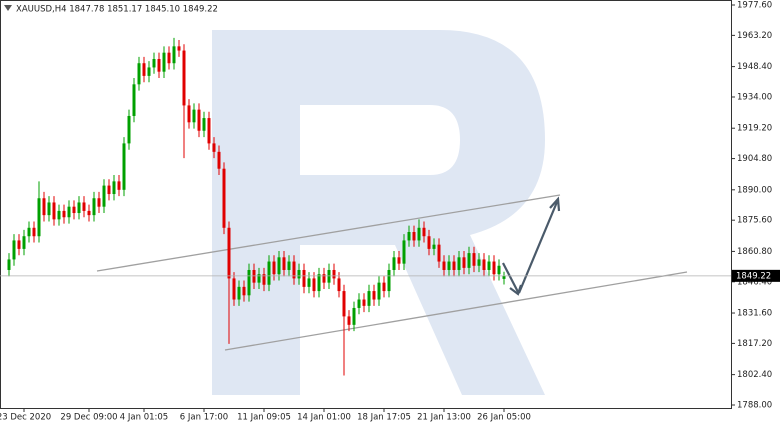 The image size is (782, 427). Describe the element at coordinates (88, 418) in the screenshot. I see `x-tick-label: 29 Dec 09:00` at that location.